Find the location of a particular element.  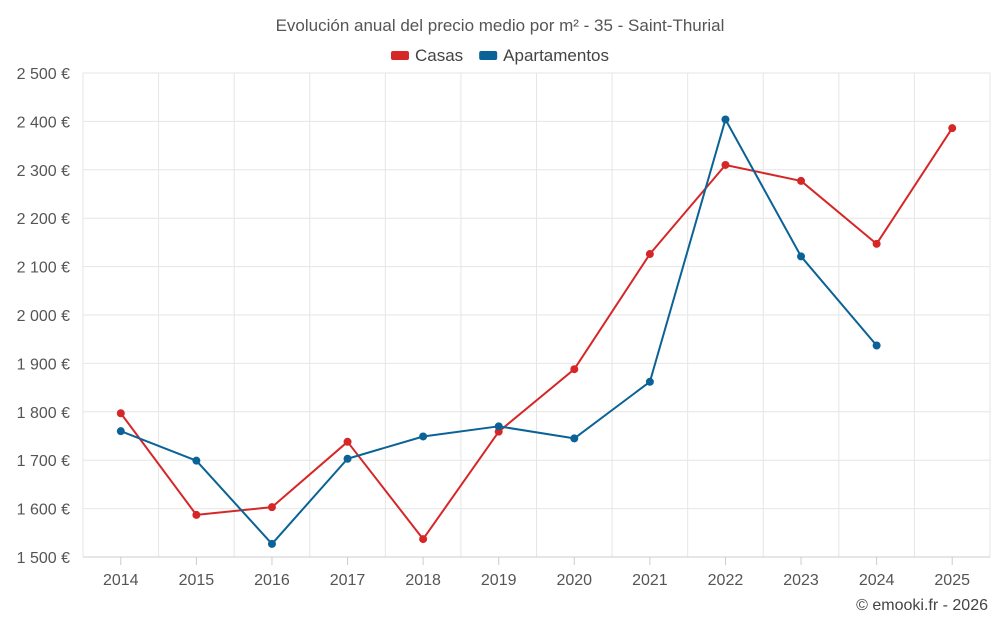

x-tick-label: 2025 is located at coordinates (952, 580).